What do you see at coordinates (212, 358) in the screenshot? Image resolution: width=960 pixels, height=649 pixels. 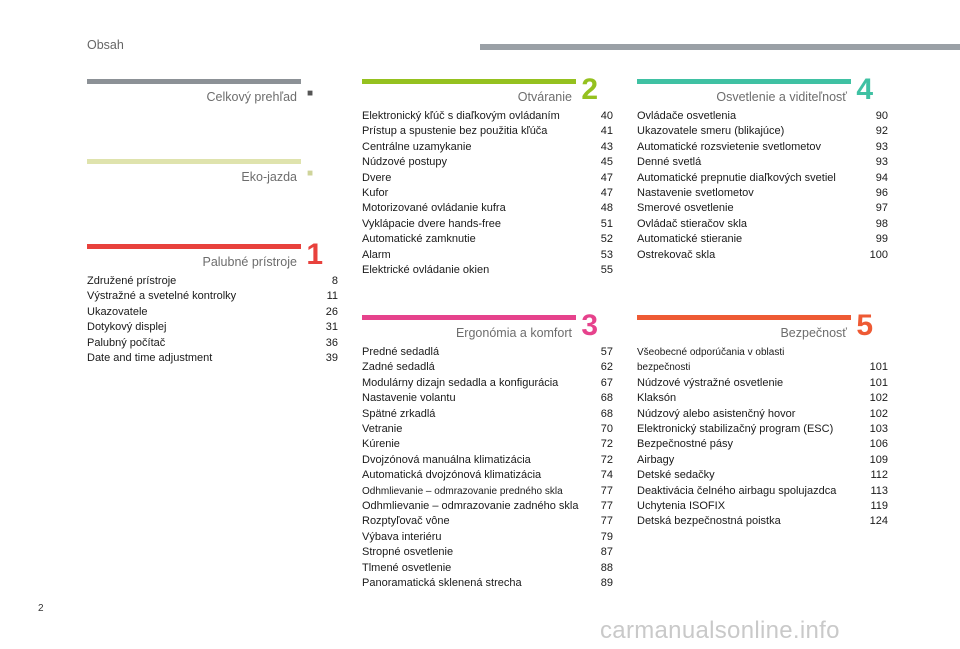 I see `toc-entry: Date and time adjustment 39` at bounding box center [212, 358].